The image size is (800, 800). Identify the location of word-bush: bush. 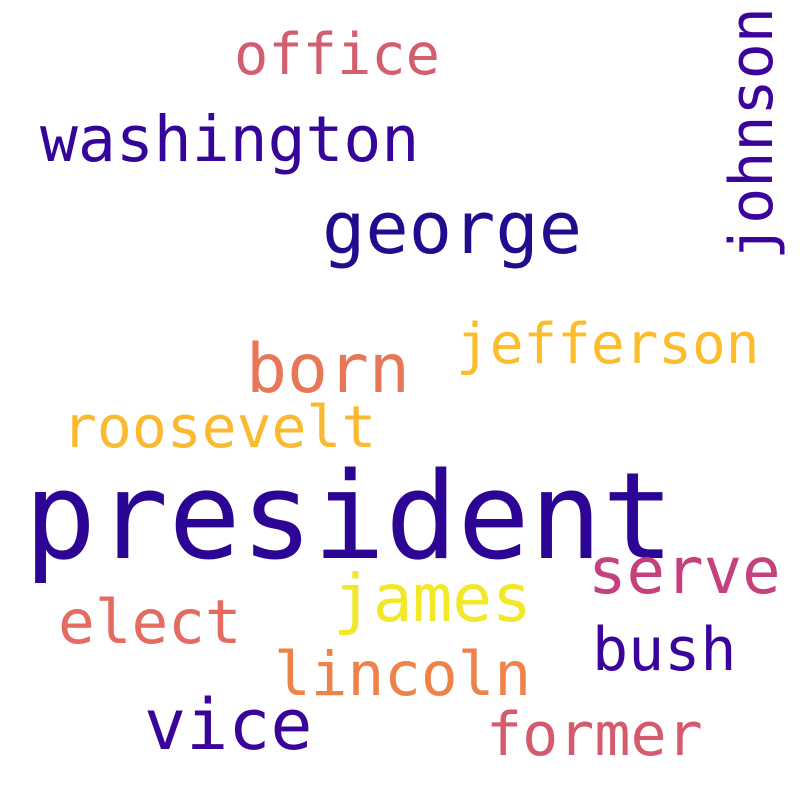
(664, 650).